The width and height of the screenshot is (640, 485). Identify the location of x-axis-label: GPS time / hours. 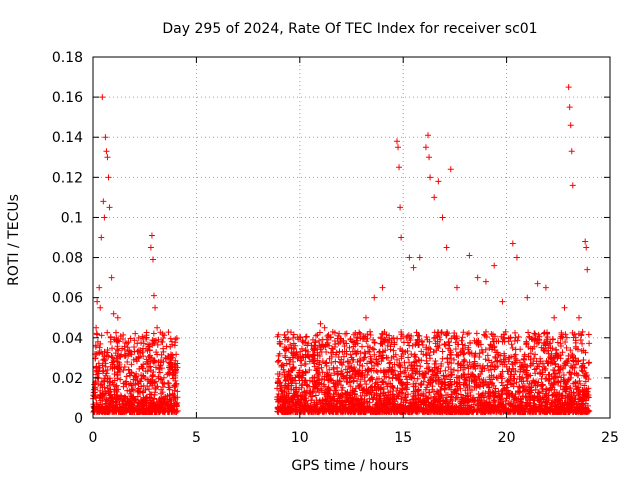
(349, 466).